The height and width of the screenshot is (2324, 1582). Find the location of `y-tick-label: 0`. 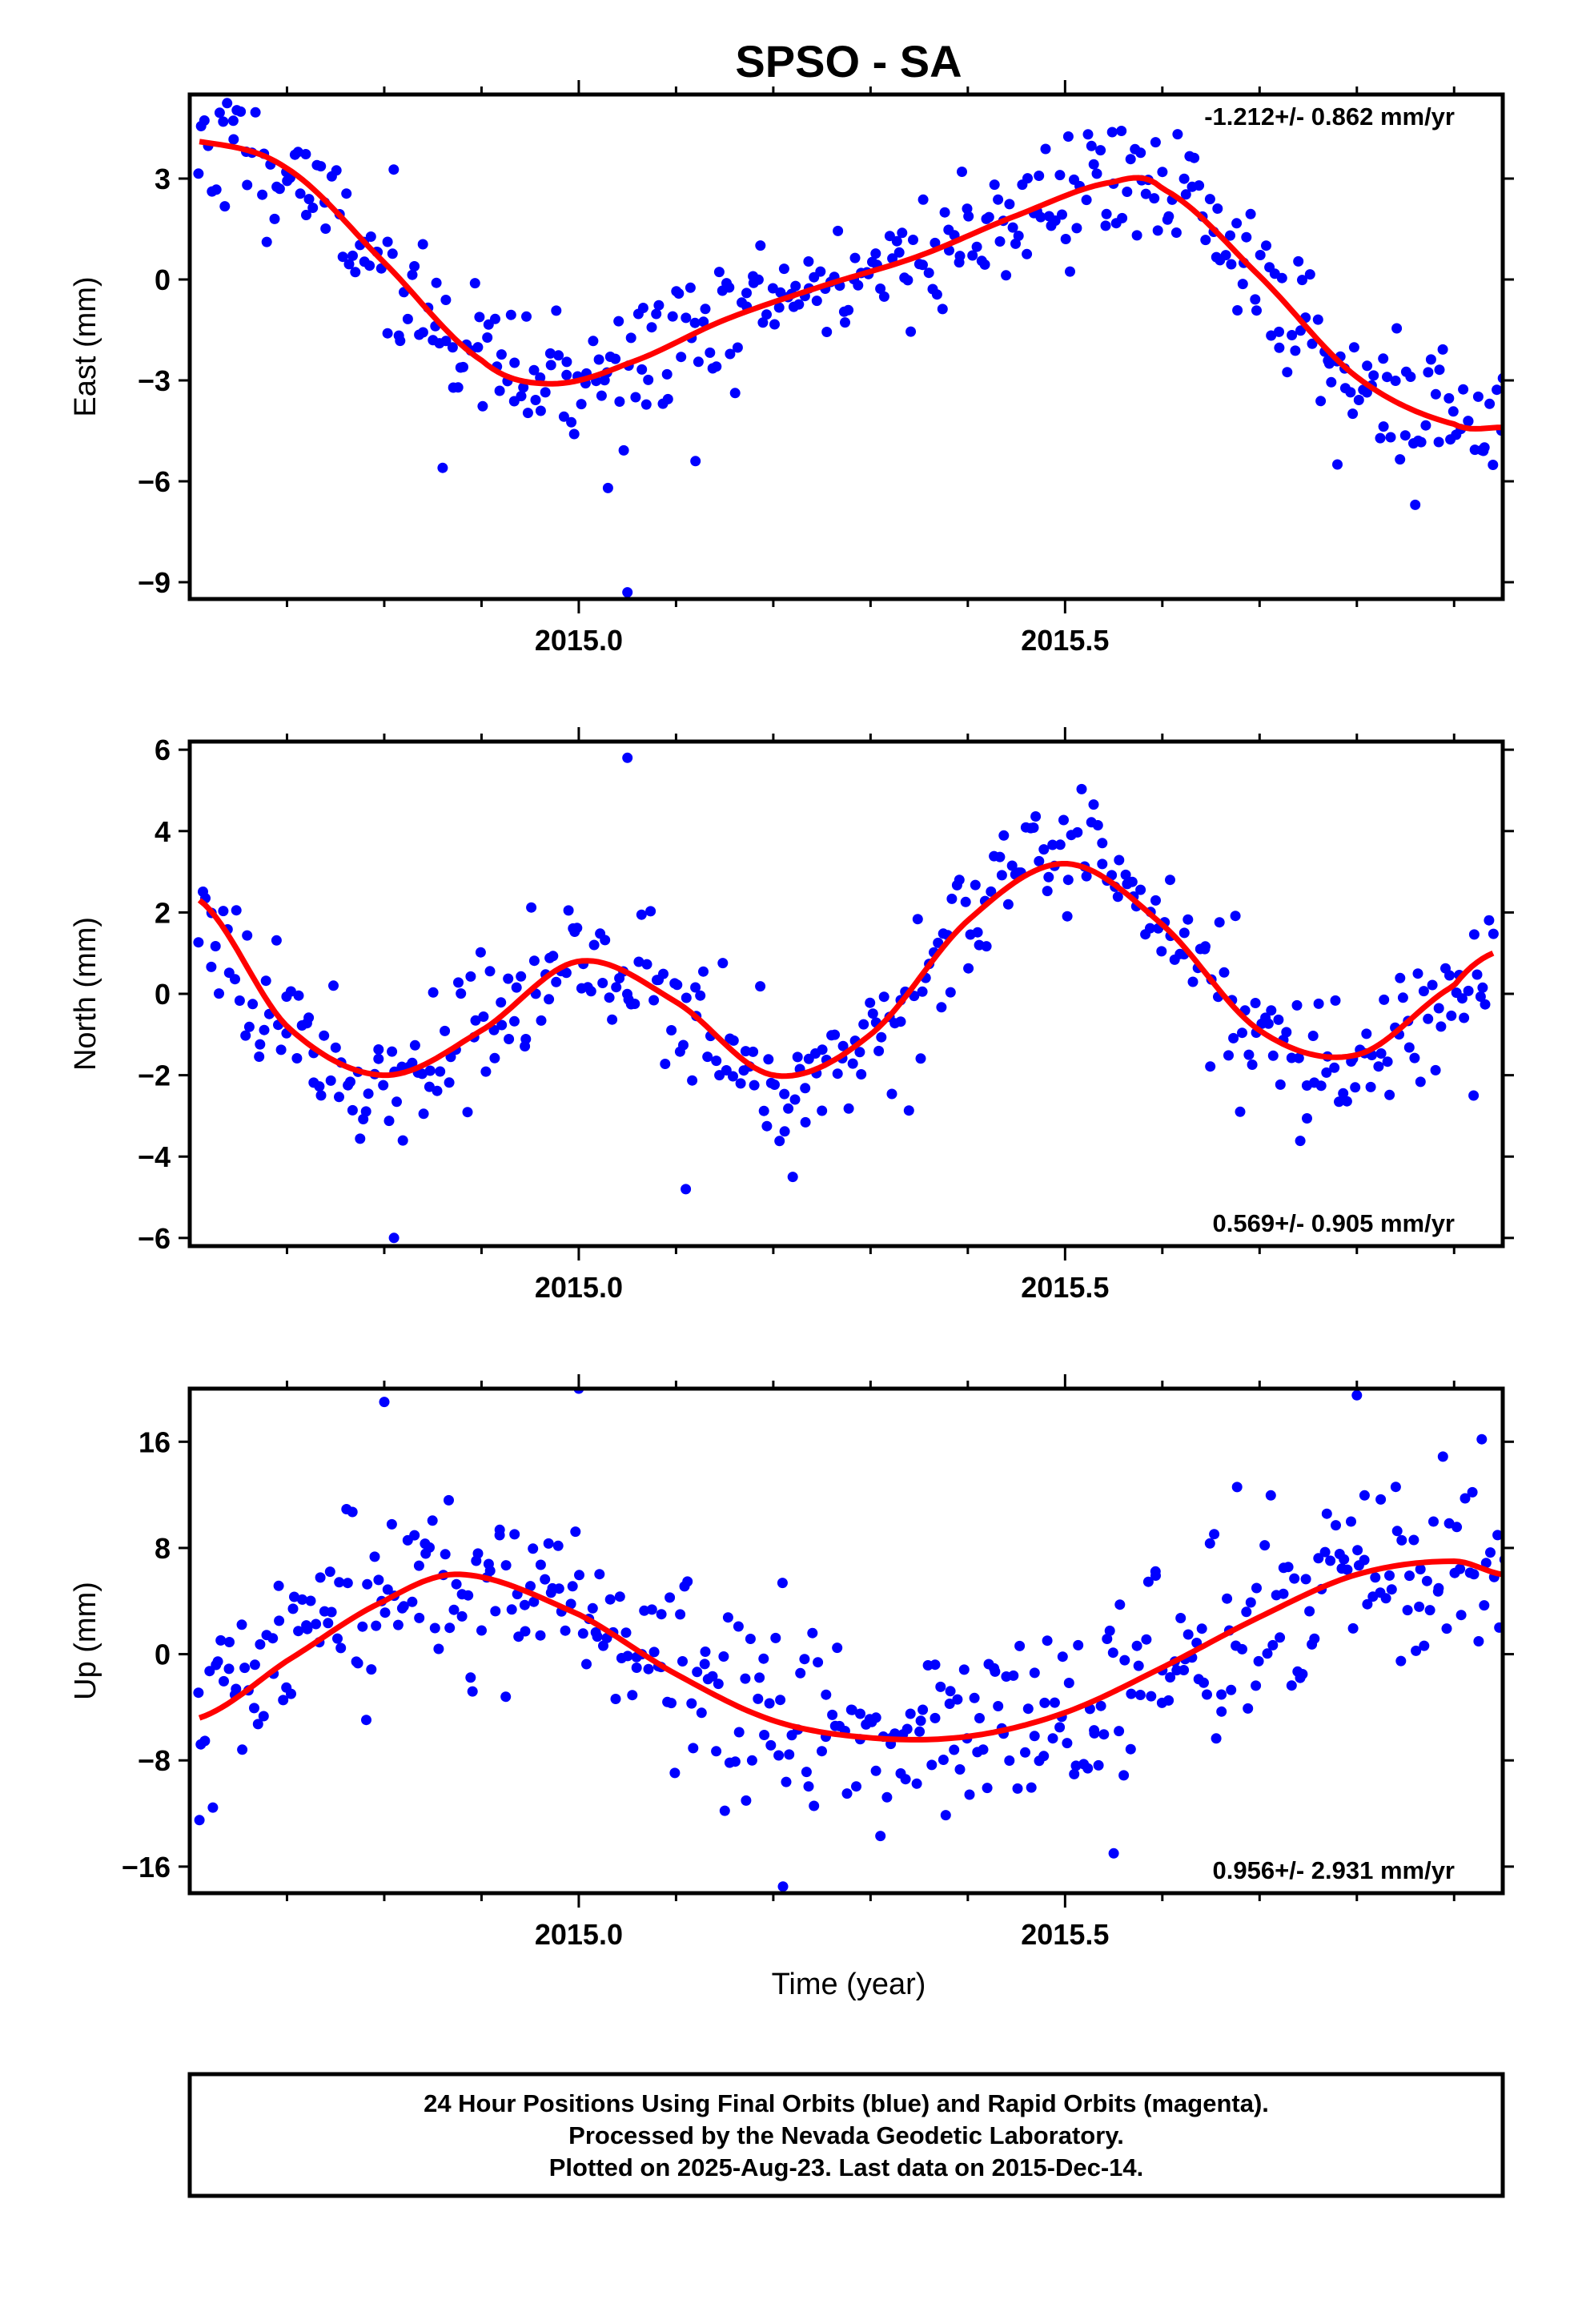

y-tick-label: 0 is located at coordinates (163, 279).